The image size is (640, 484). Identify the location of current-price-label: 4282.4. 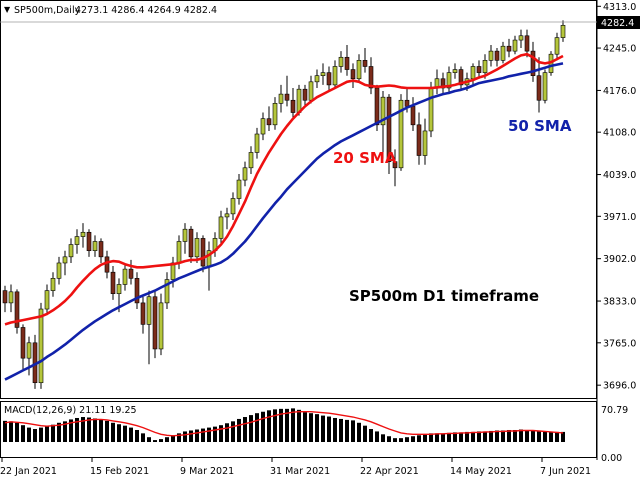
(617, 23).